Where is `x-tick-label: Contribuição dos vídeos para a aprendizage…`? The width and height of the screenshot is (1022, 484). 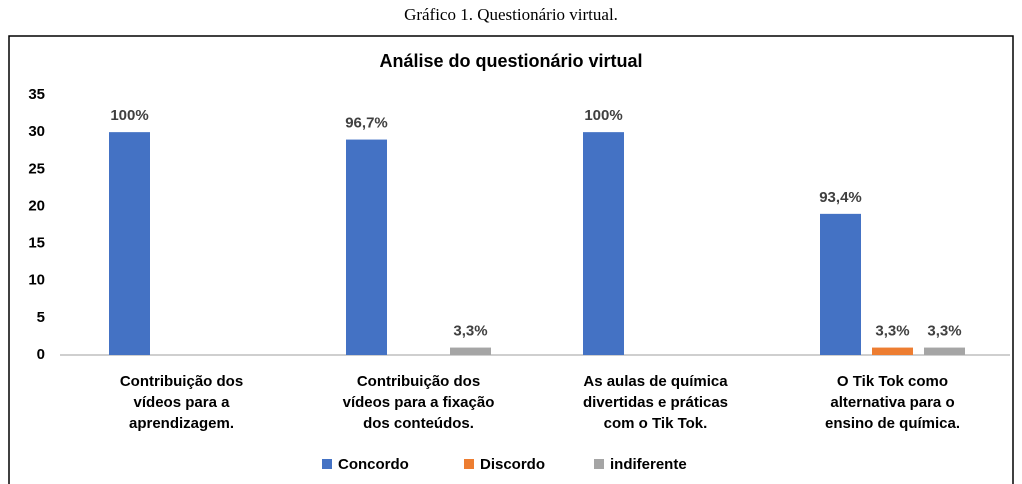 x-tick-label: Contribuição dos vídeos para a aprendizage… is located at coordinates (181, 402).